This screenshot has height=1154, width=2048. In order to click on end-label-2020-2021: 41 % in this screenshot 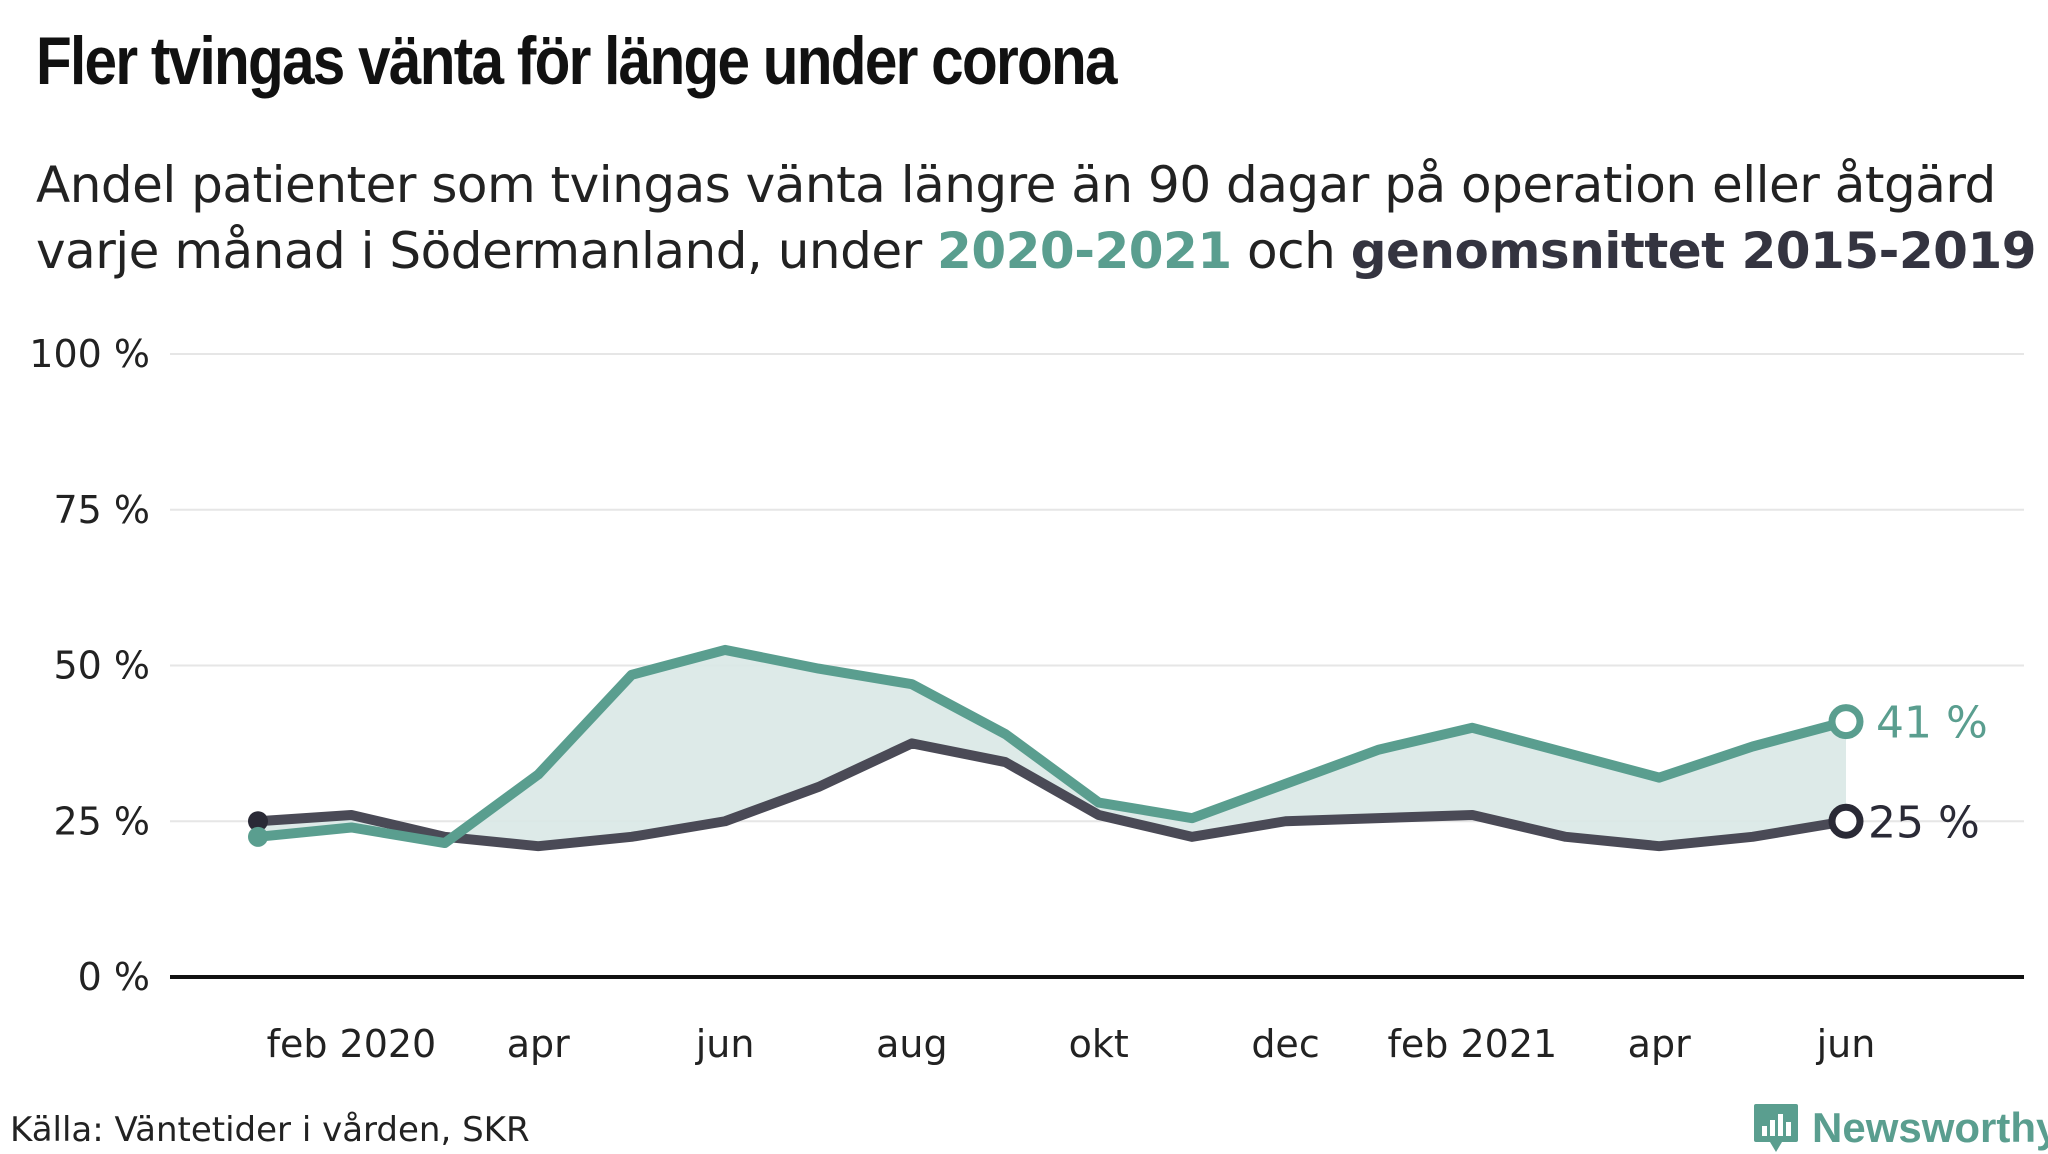, I will do `click(1932, 723)`.